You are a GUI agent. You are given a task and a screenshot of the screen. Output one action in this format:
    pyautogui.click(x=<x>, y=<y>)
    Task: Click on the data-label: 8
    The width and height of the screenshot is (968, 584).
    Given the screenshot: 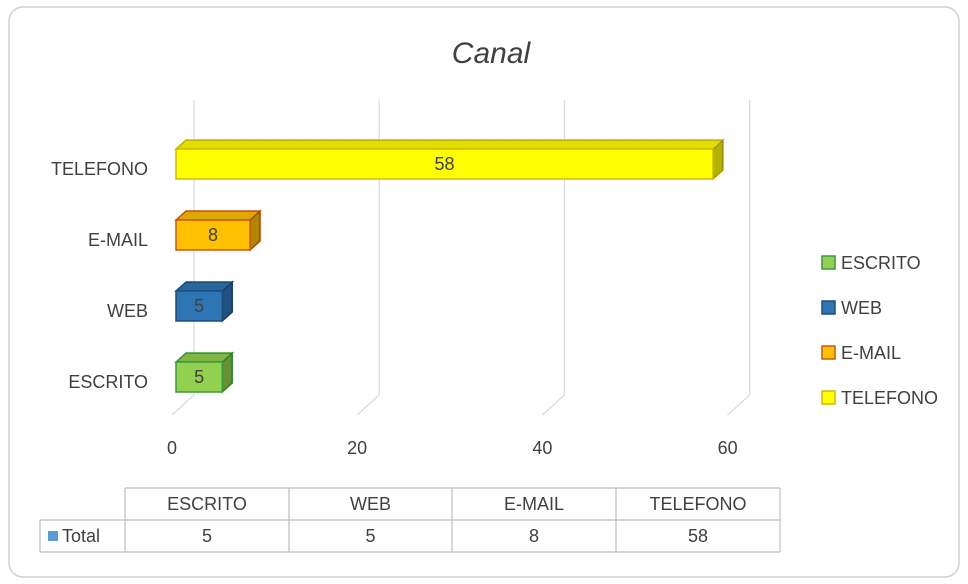 What is the action you would take?
    pyautogui.click(x=213, y=235)
    